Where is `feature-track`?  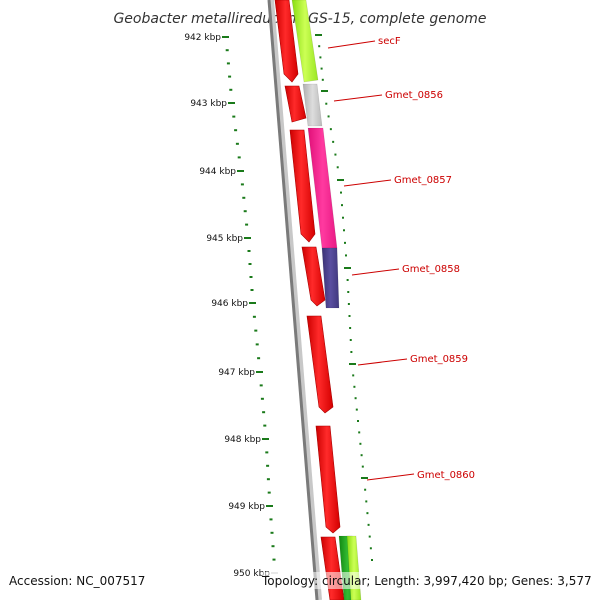 feature-track is located at coordinates (326, 300).